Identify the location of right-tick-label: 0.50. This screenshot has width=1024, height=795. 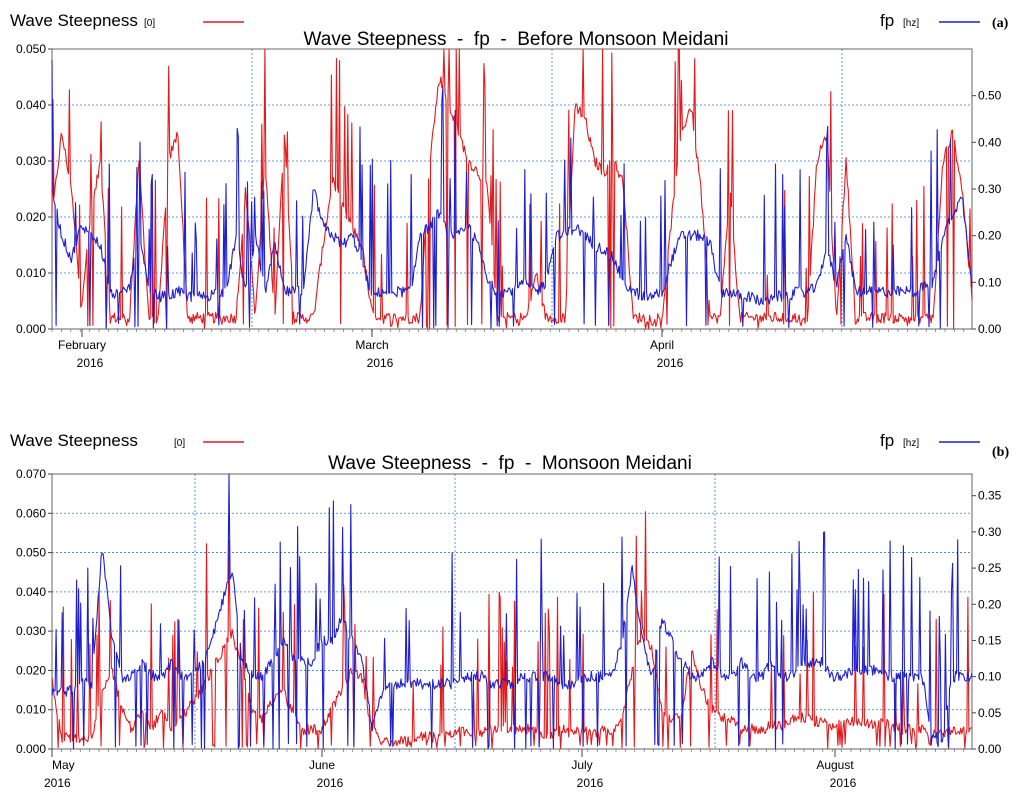
(990, 96).